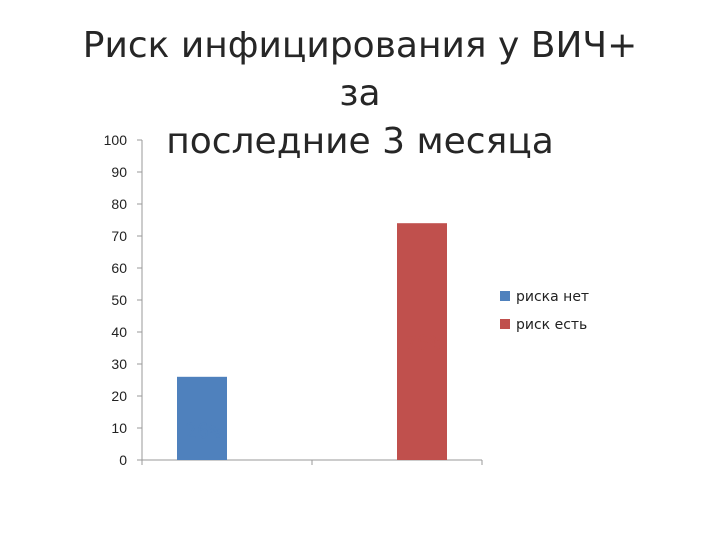 This screenshot has width=720, height=540. I want to click on y-tick-label: 40, so click(119, 332).